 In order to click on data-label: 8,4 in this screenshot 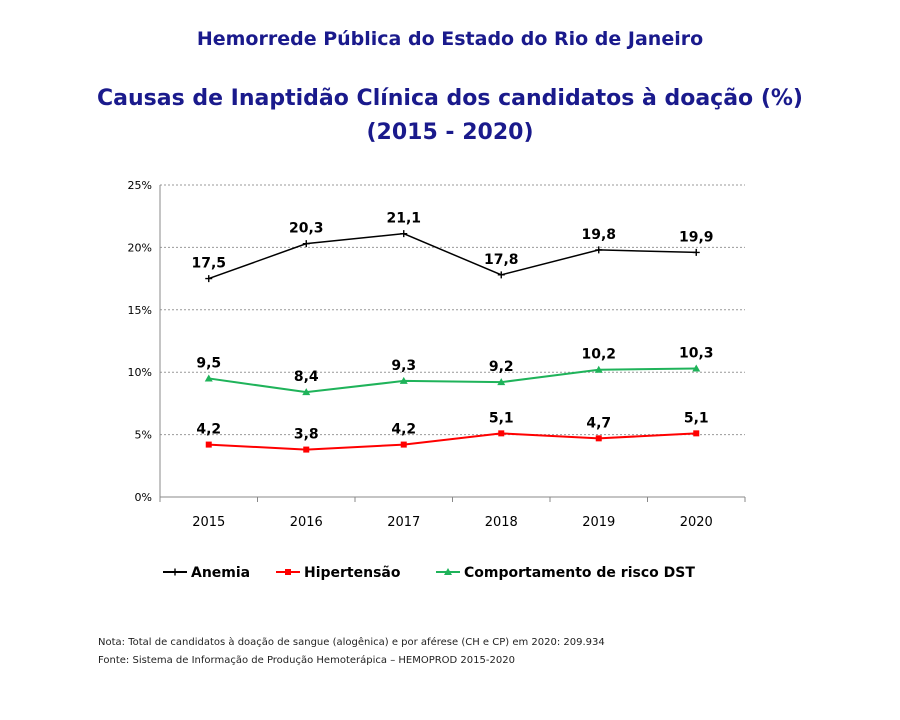, I will do `click(306, 377)`.